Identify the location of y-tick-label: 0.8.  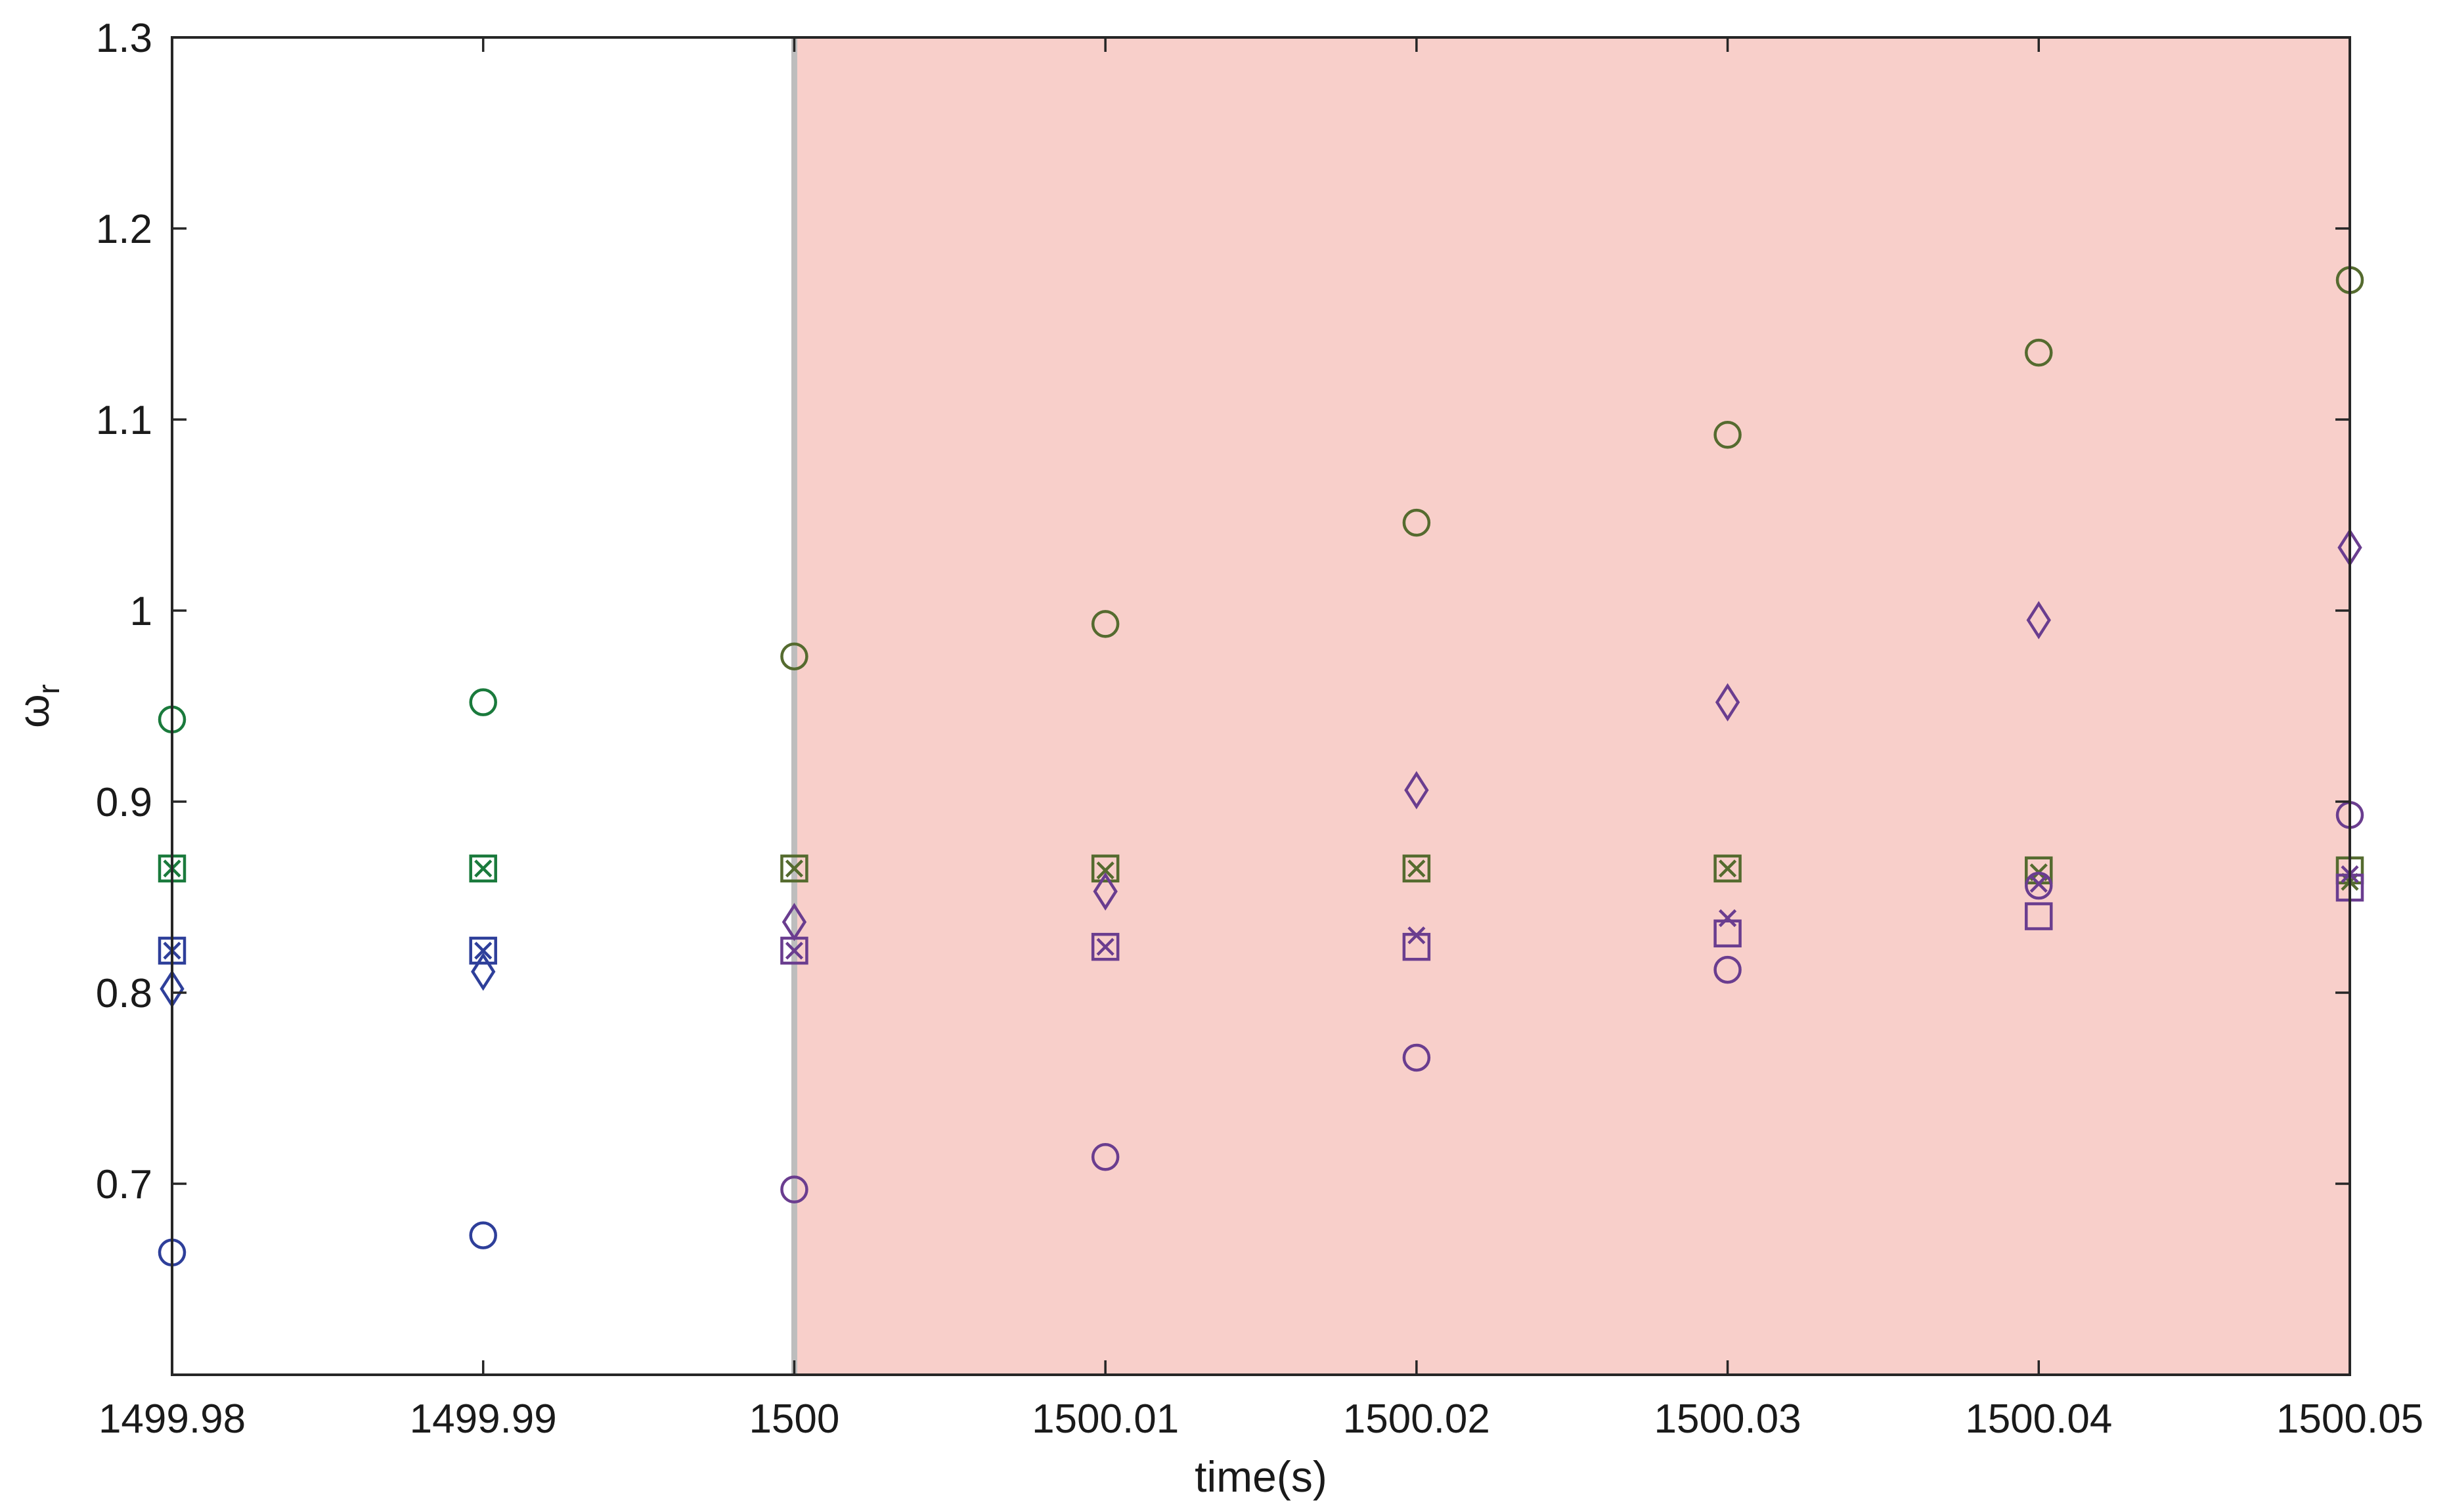
(124, 993).